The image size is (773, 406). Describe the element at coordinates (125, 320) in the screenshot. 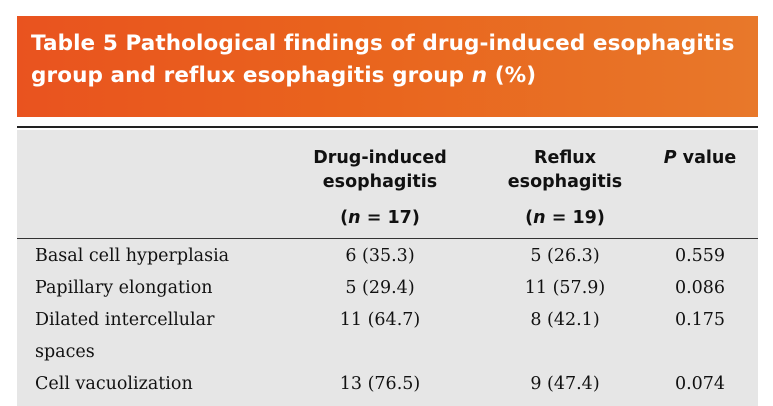

I see `row-label: Dilated intercellular` at that location.